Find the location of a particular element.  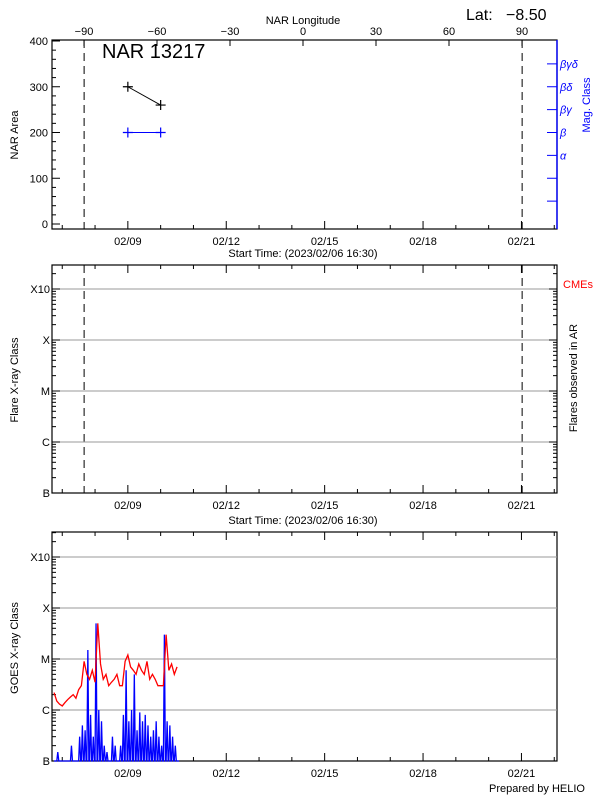

region-title: NAR 13217 is located at coordinates (153, 52).